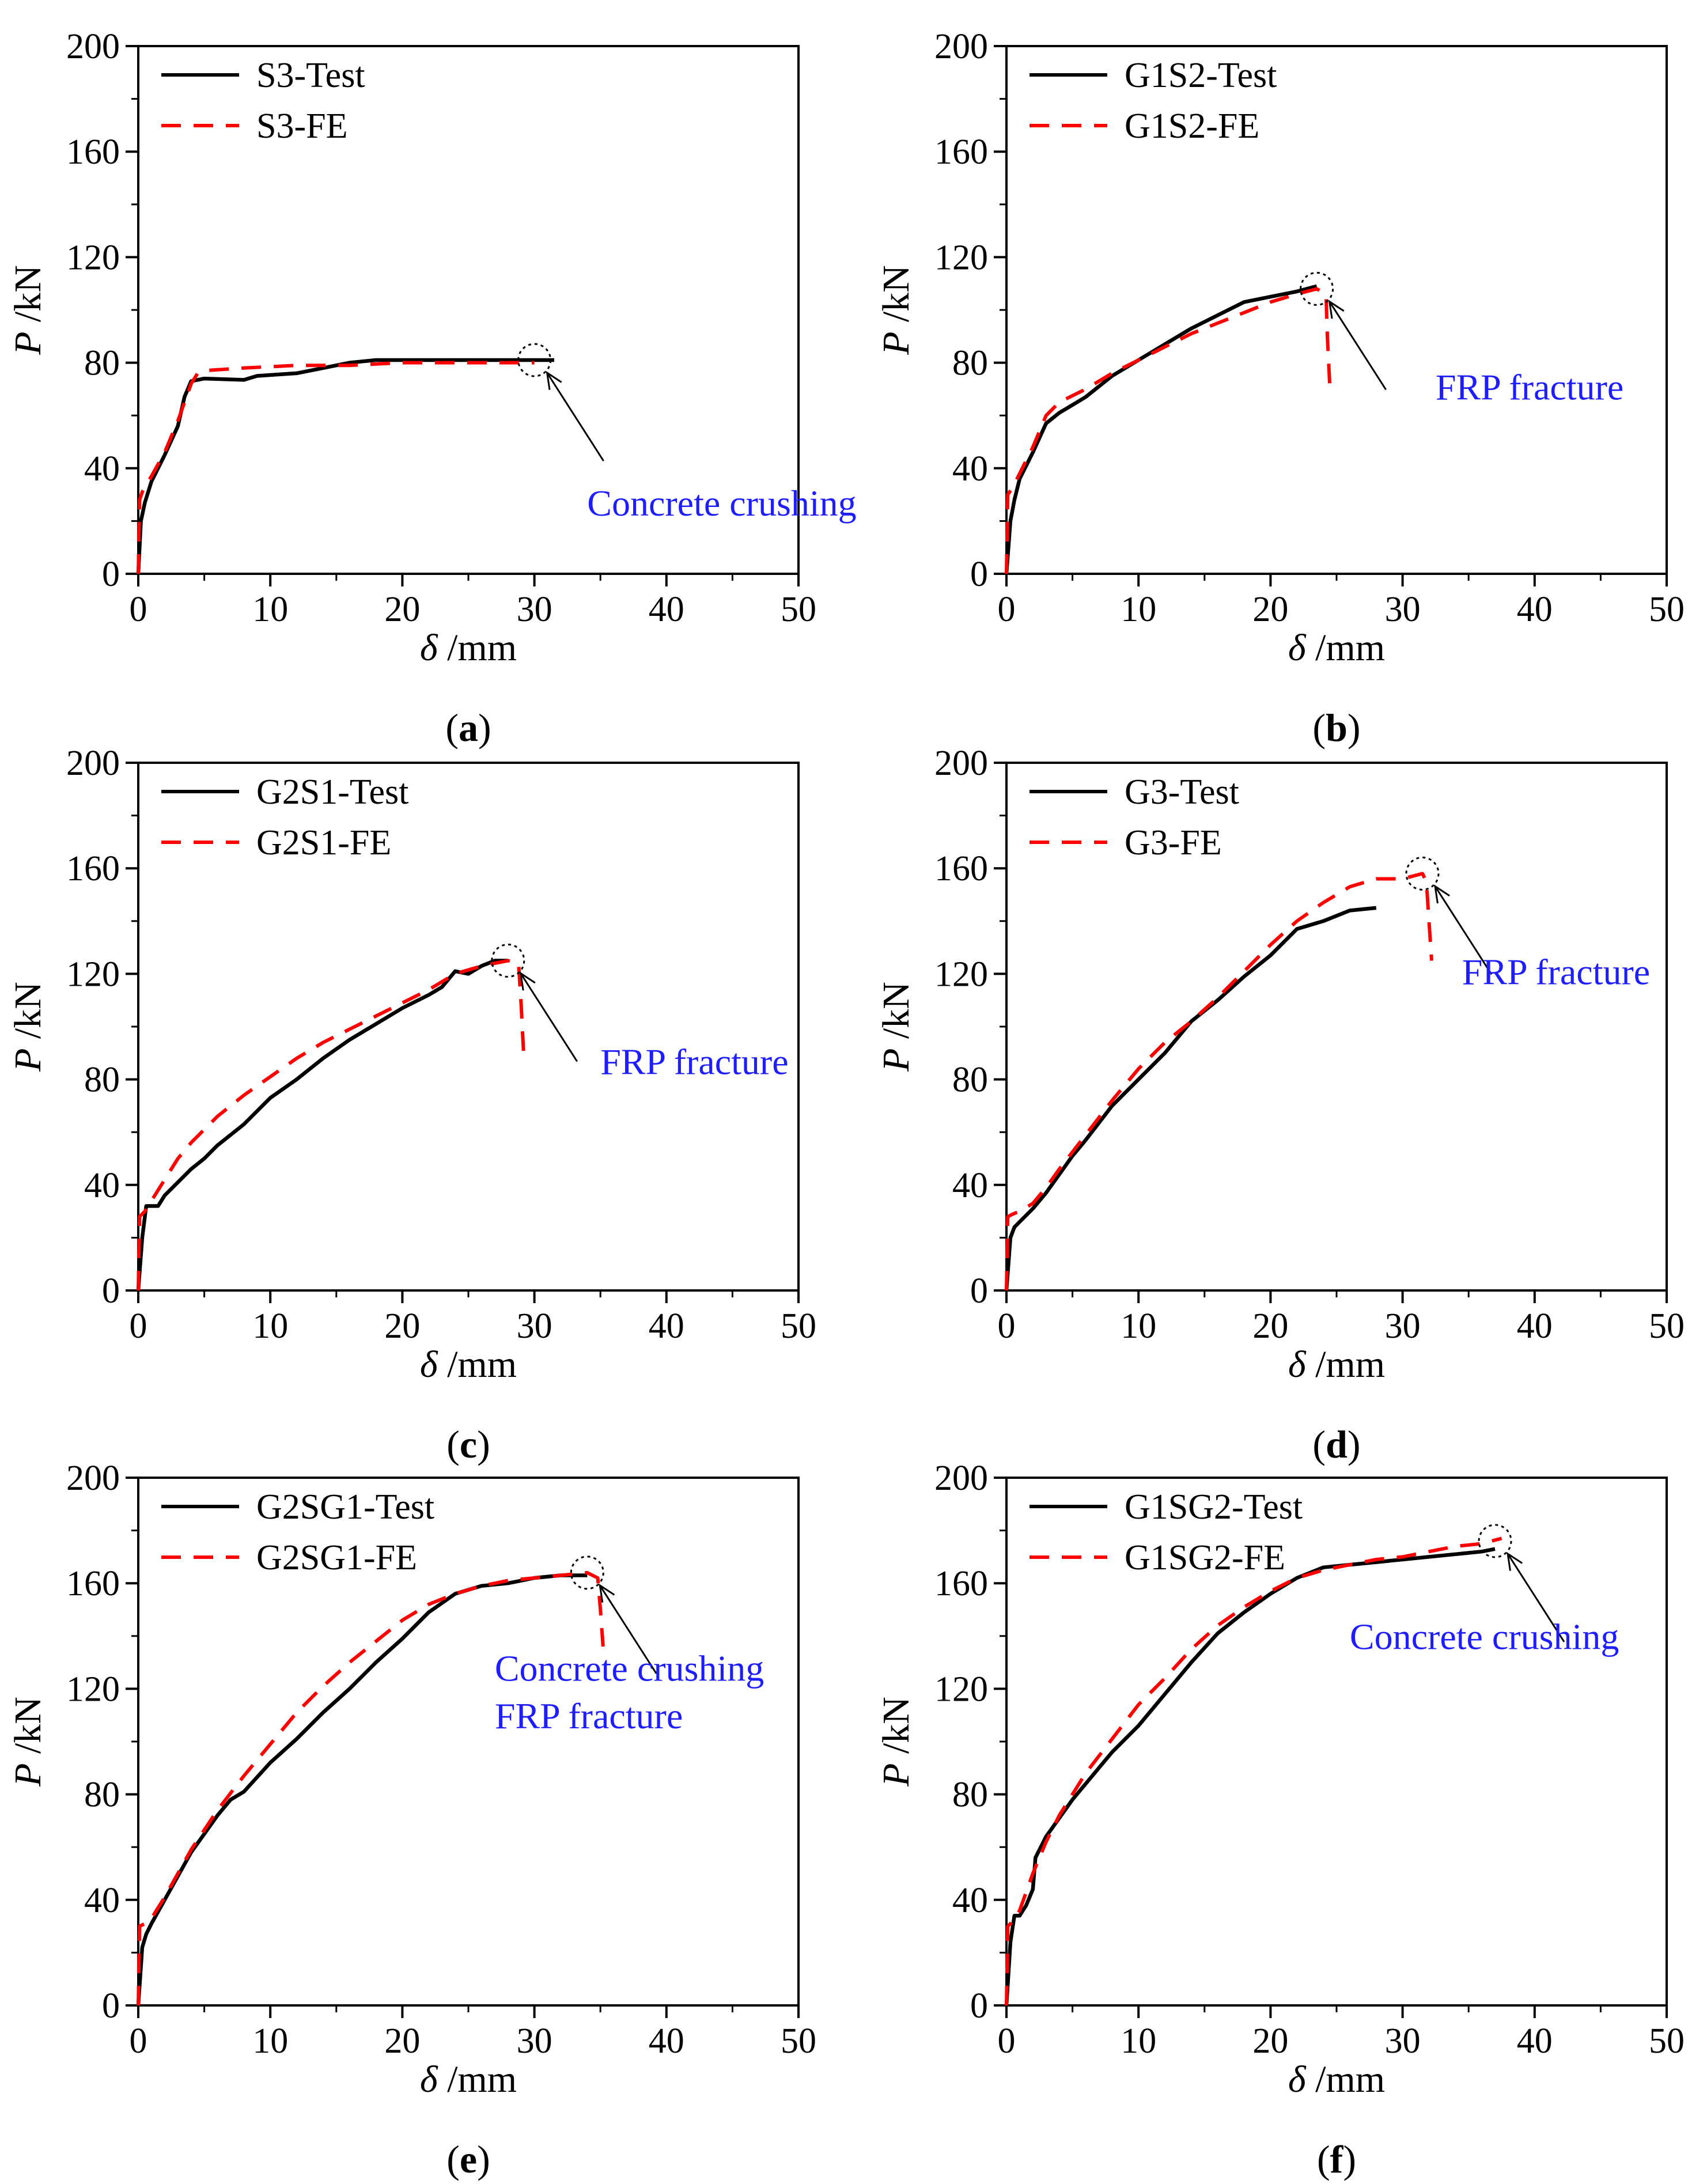 This screenshot has width=1707, height=2184. I want to click on panel-label: (f), so click(1337, 2159).